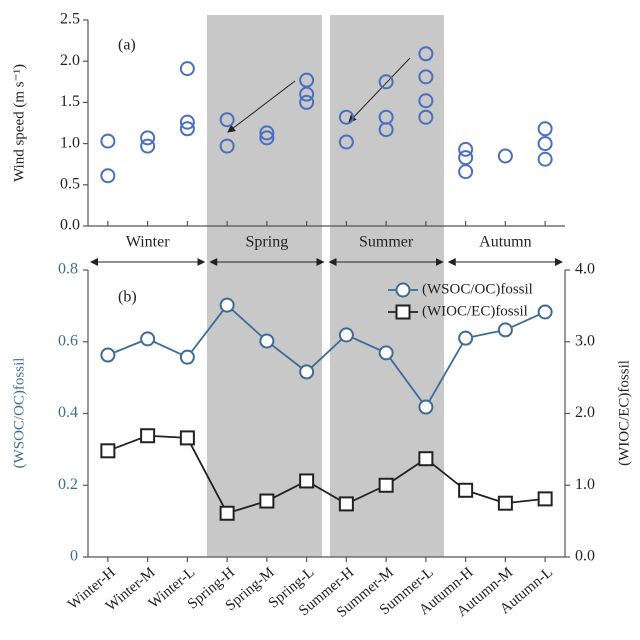 This screenshot has width=640, height=640. What do you see at coordinates (585, 412) in the screenshot?
I see `y2-tick-label: 2.0` at bounding box center [585, 412].